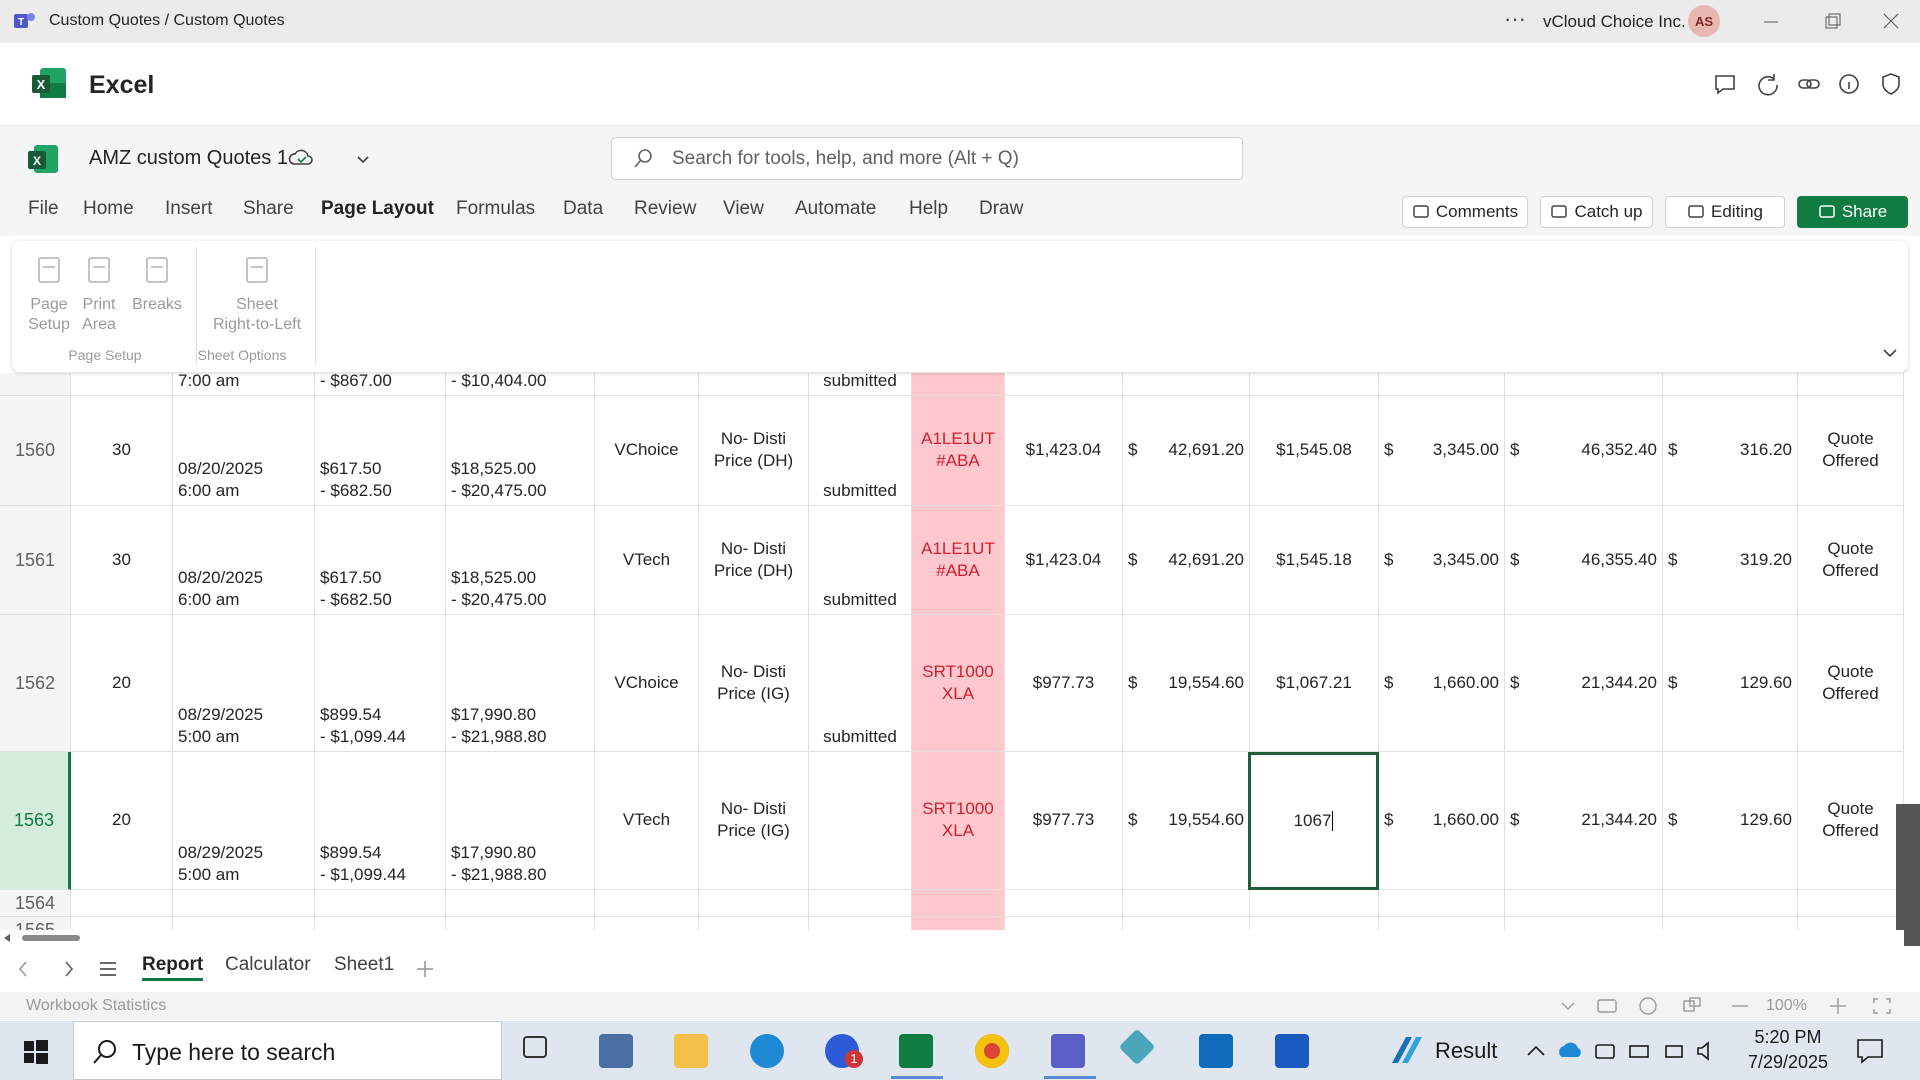 The width and height of the screenshot is (1920, 1080). What do you see at coordinates (72, 969) in the screenshot?
I see `tab-nav` at bounding box center [72, 969].